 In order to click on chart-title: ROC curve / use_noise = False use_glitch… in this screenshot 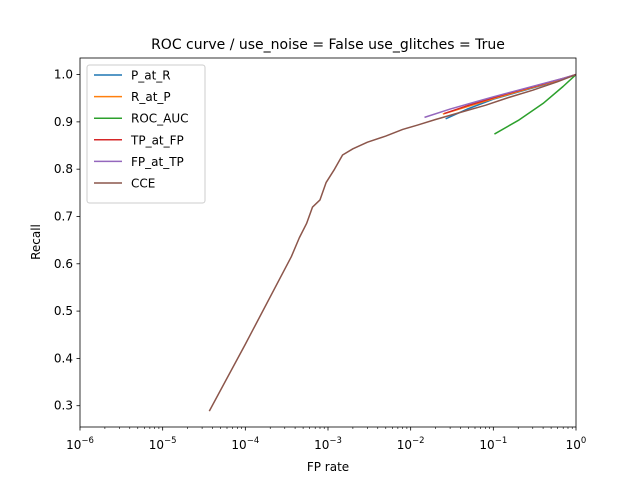, I will do `click(328, 45)`.